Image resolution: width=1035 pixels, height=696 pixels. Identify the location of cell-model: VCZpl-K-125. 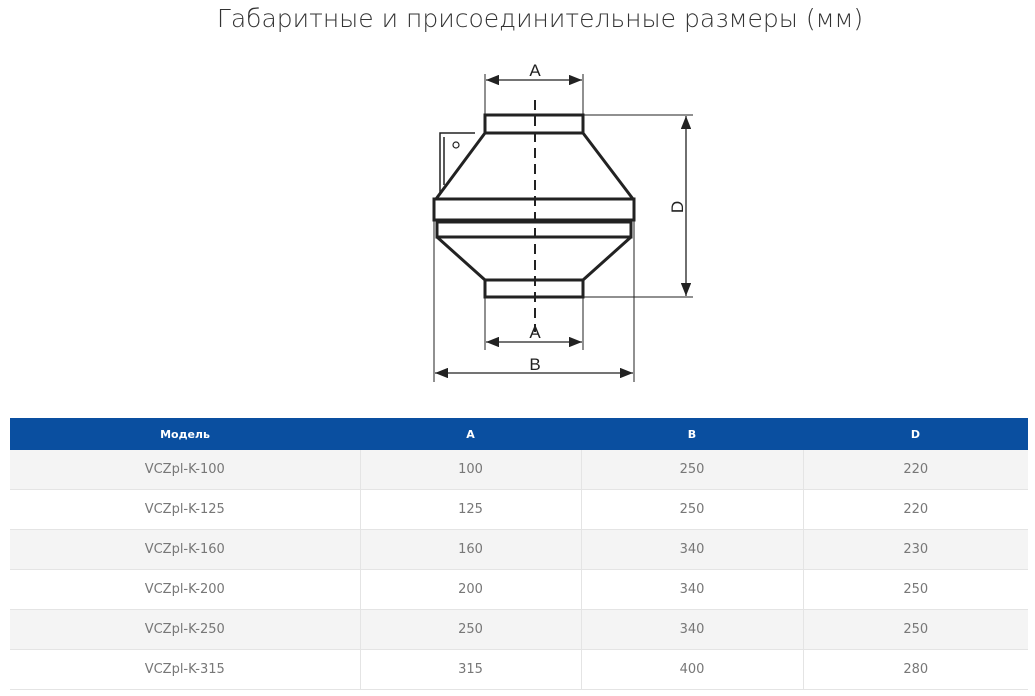
(185, 509).